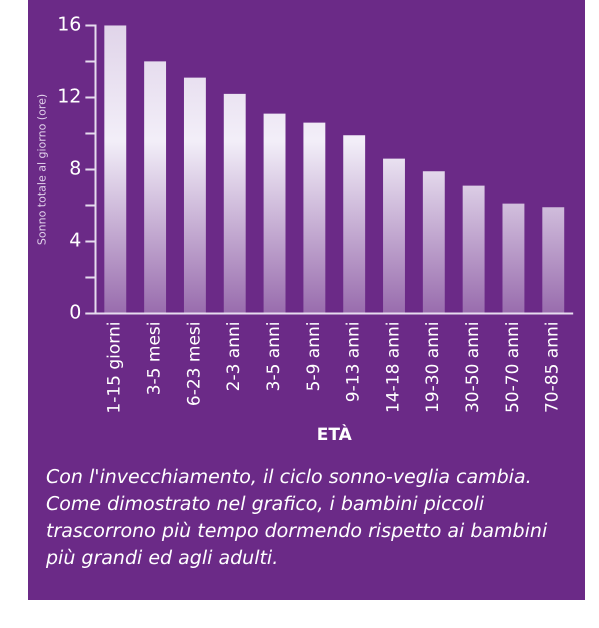 The width and height of the screenshot is (599, 628). I want to click on y-tick-label: 12, so click(69, 96).